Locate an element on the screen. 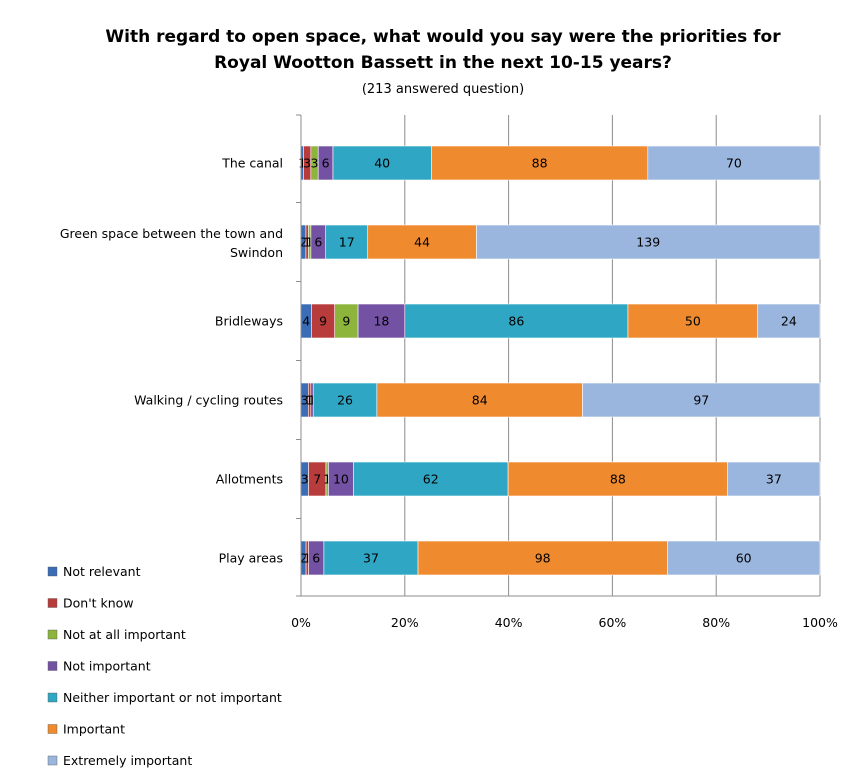 The width and height of the screenshot is (855, 774). data-label: 40 is located at coordinates (382, 163).